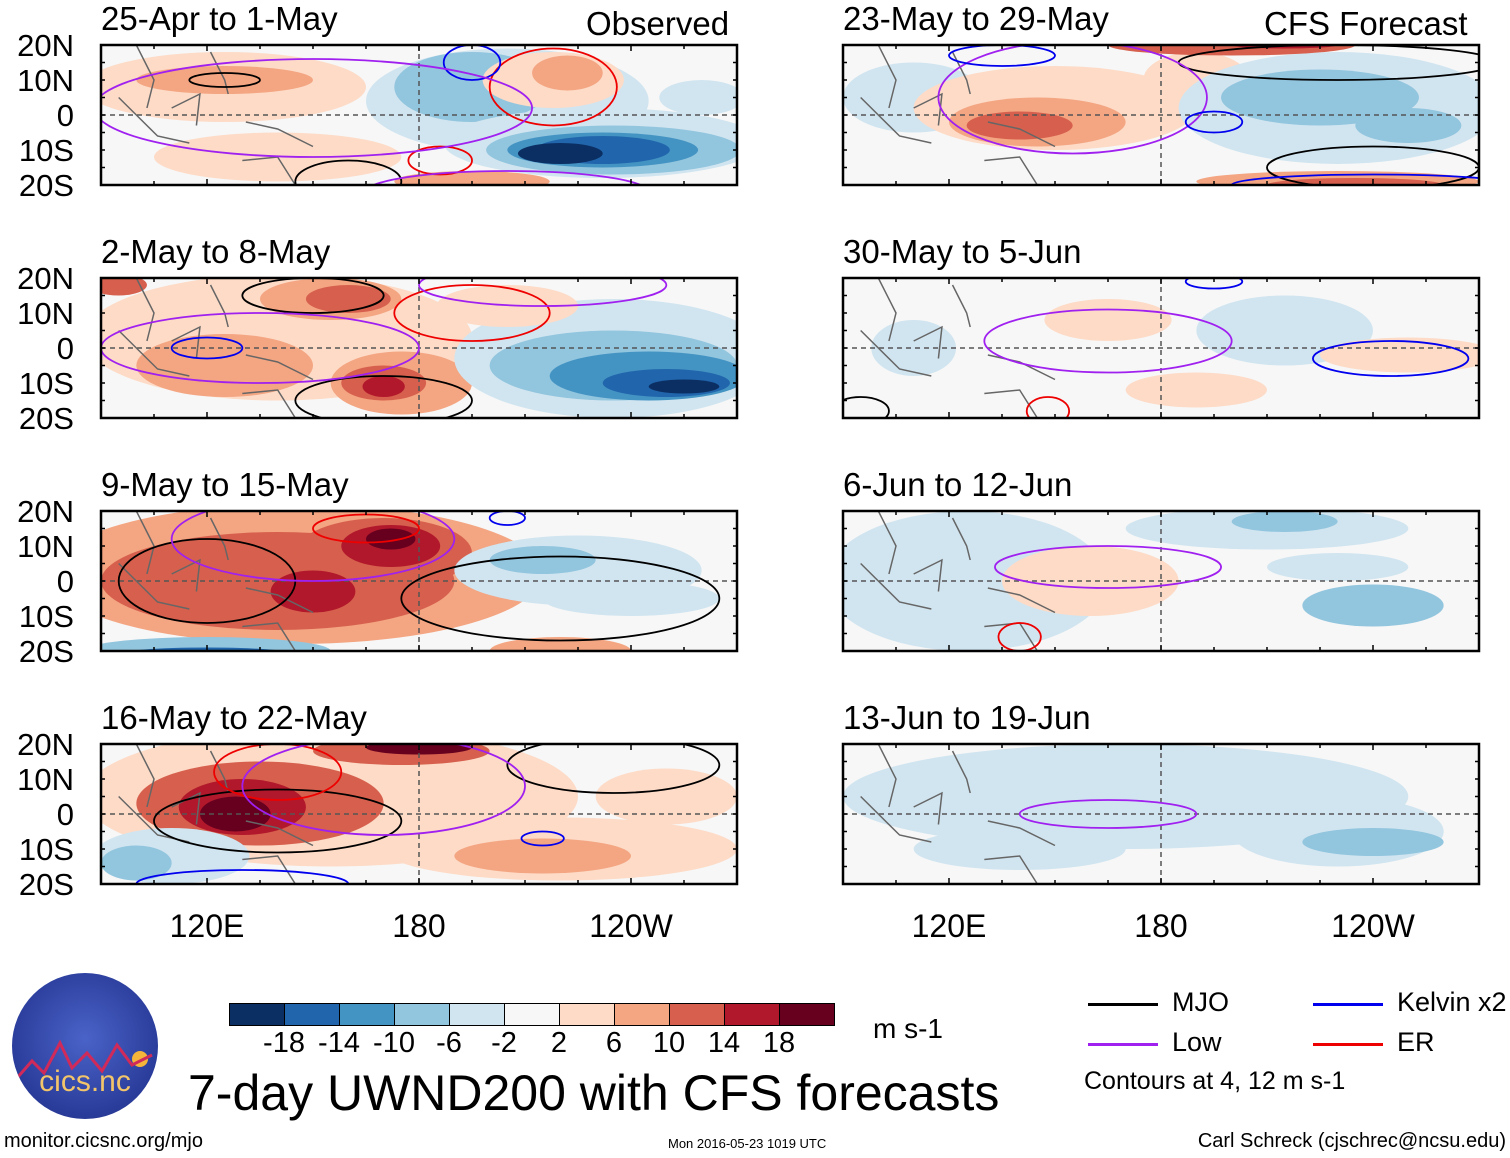 The width and height of the screenshot is (1510, 1158). I want to click on observed-header: Observed, so click(658, 23).